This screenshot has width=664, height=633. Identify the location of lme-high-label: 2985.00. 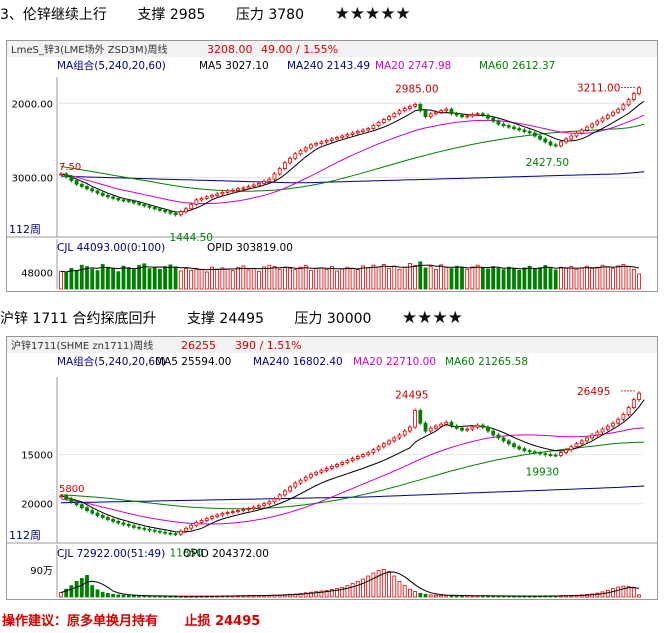
(416, 89).